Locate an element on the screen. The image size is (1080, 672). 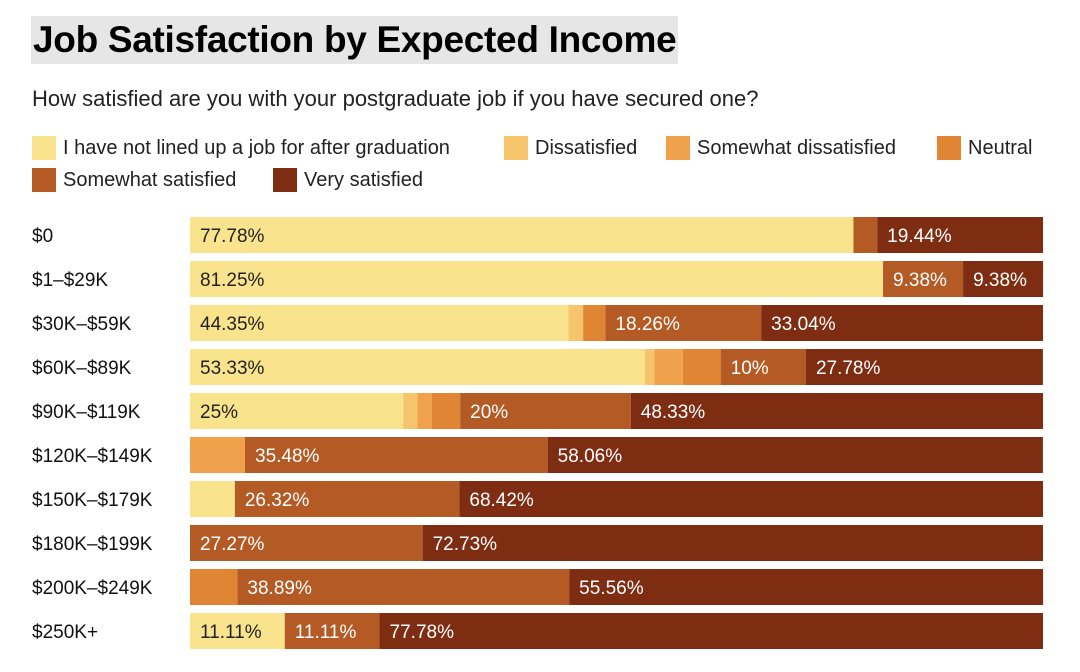
legend-item-neutral: Neutral is located at coordinates (984, 148).